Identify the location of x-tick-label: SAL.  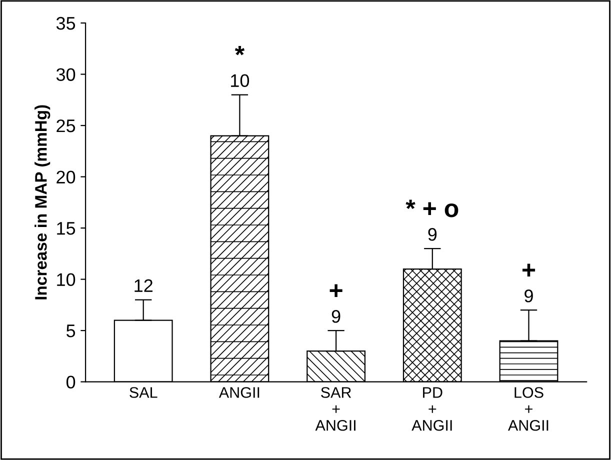
(144, 392).